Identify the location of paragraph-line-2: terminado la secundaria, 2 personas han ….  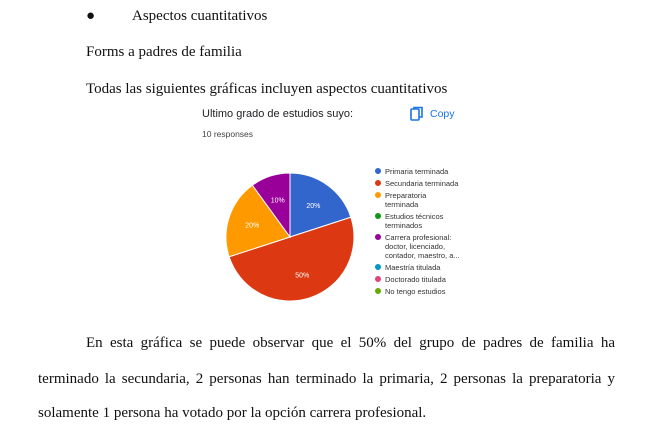
(326, 379).